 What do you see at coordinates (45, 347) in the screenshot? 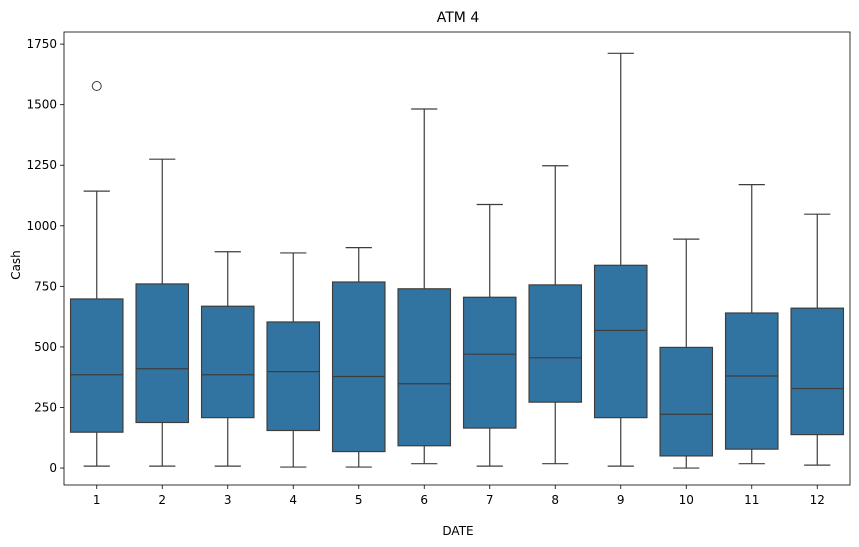
I see `y-tick-label: 500` at bounding box center [45, 347].